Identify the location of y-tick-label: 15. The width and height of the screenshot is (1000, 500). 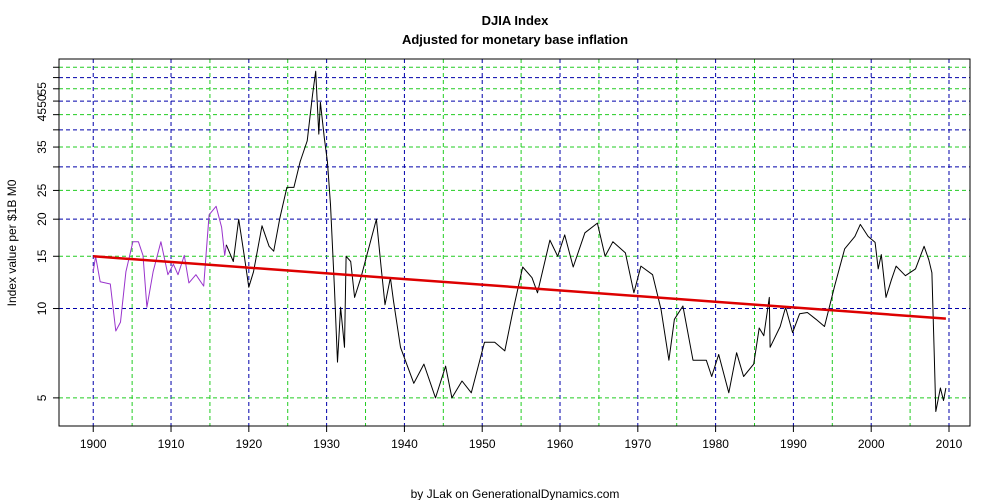
(42, 256).